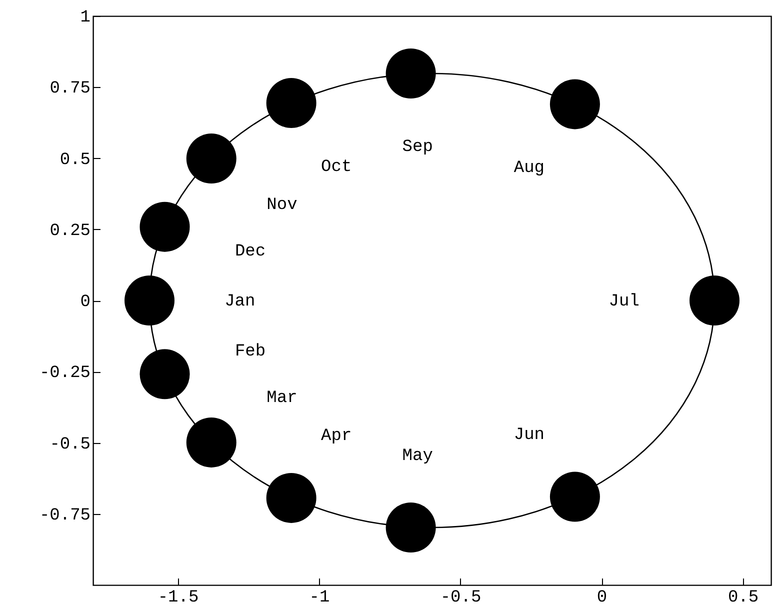 The height and width of the screenshot is (612, 773). I want to click on annotation: May, so click(417, 456).